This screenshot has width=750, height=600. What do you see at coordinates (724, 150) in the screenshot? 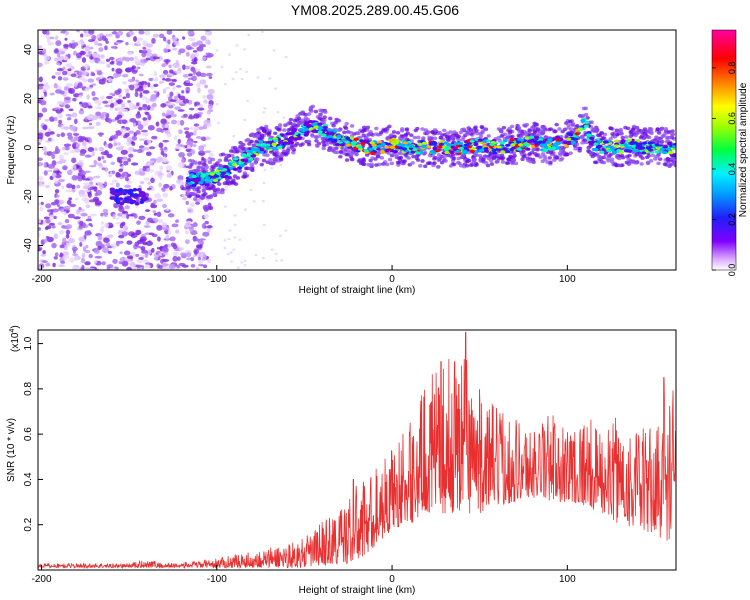
I see `colorbar-gradient` at bounding box center [724, 150].